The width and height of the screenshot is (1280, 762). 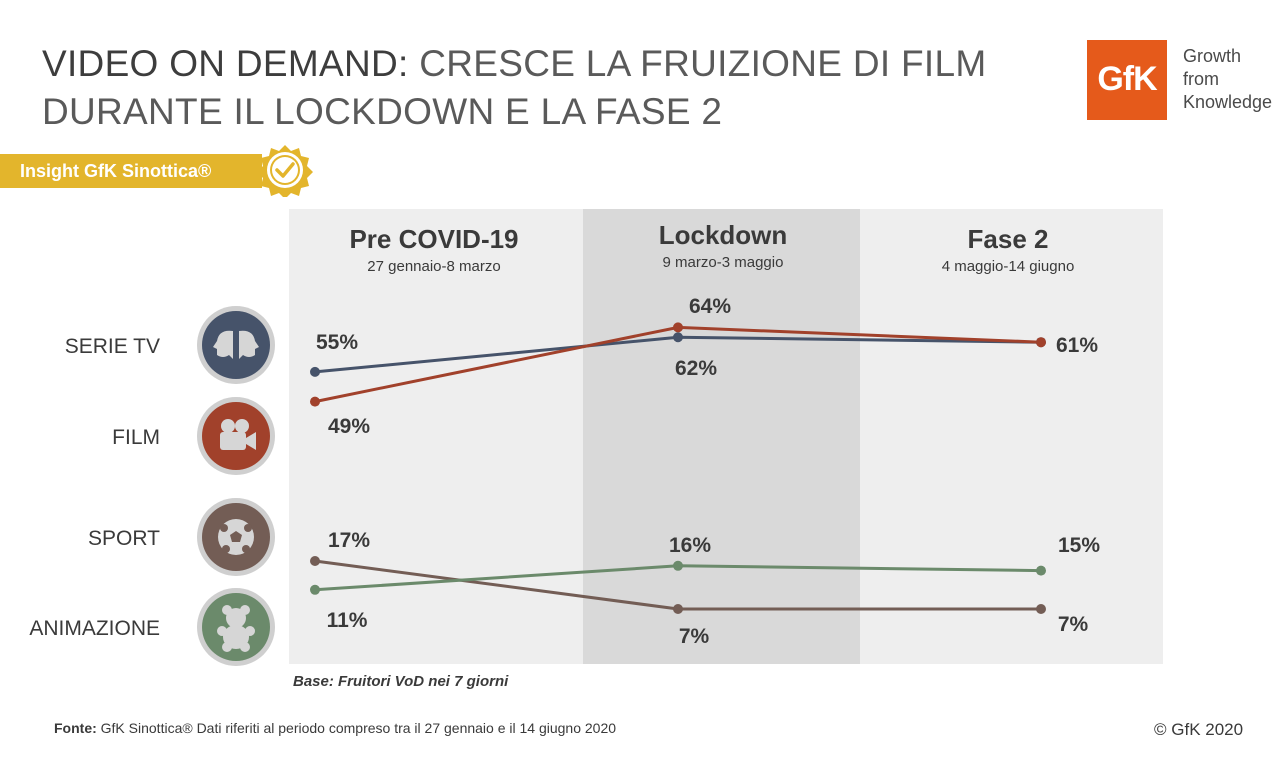 What do you see at coordinates (697, 63) in the screenshot?
I see `title-rest: CRESCE LA FRUIZIONE DI FILM` at bounding box center [697, 63].